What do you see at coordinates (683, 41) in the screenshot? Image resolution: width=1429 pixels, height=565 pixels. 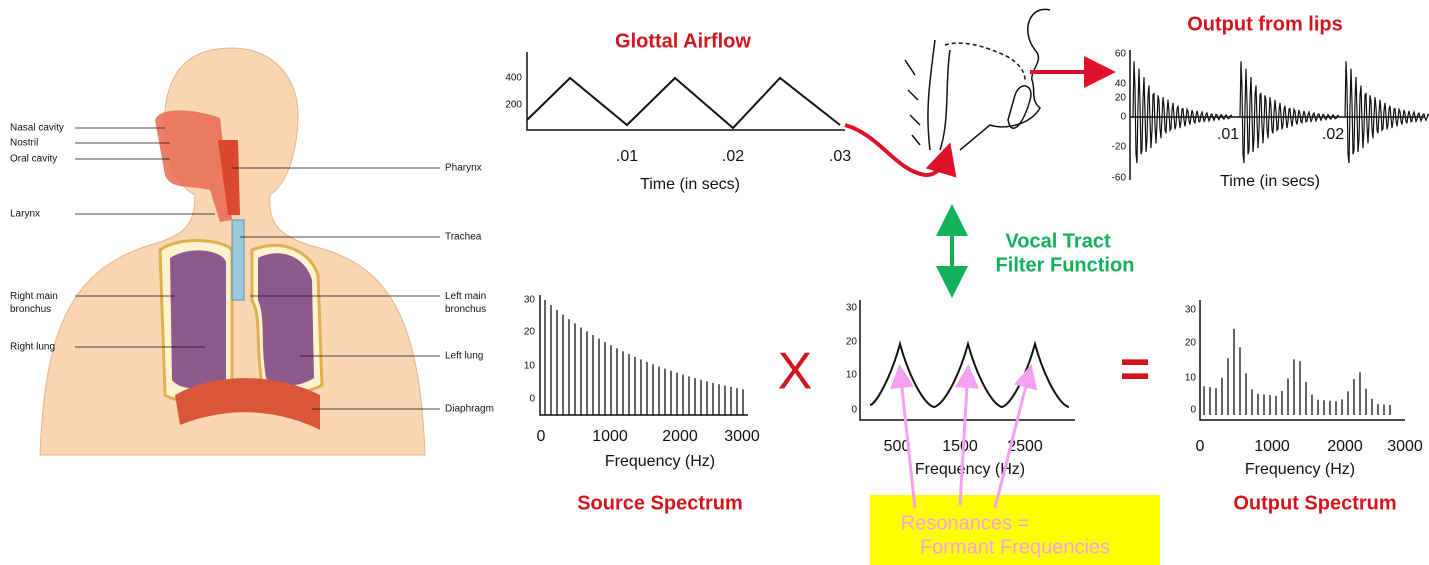 I see `panel-title: Glottal Airflow` at bounding box center [683, 41].